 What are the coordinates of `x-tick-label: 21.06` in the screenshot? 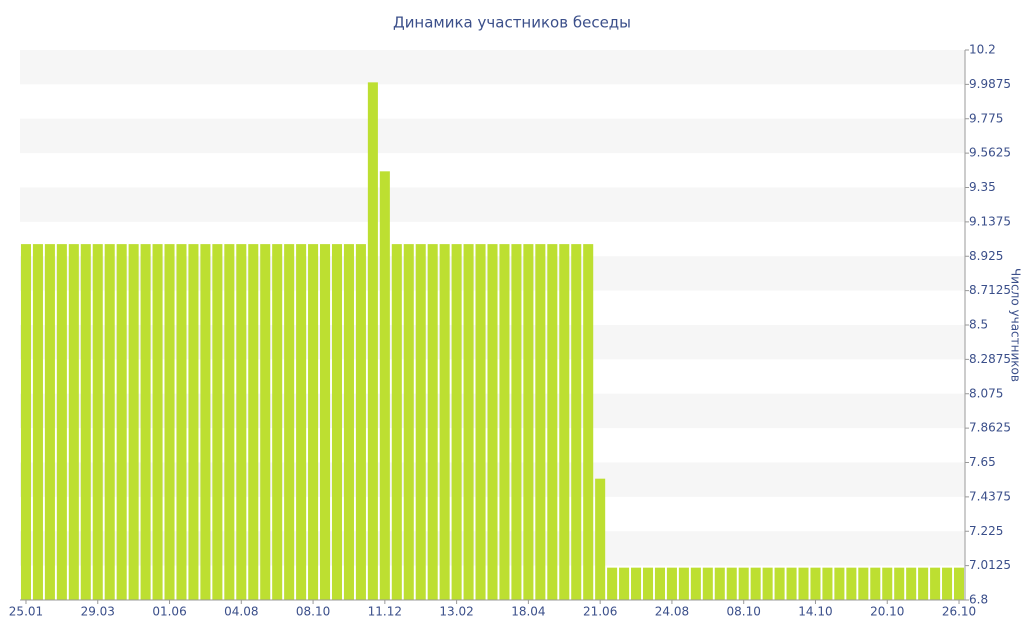 It's located at (600, 612).